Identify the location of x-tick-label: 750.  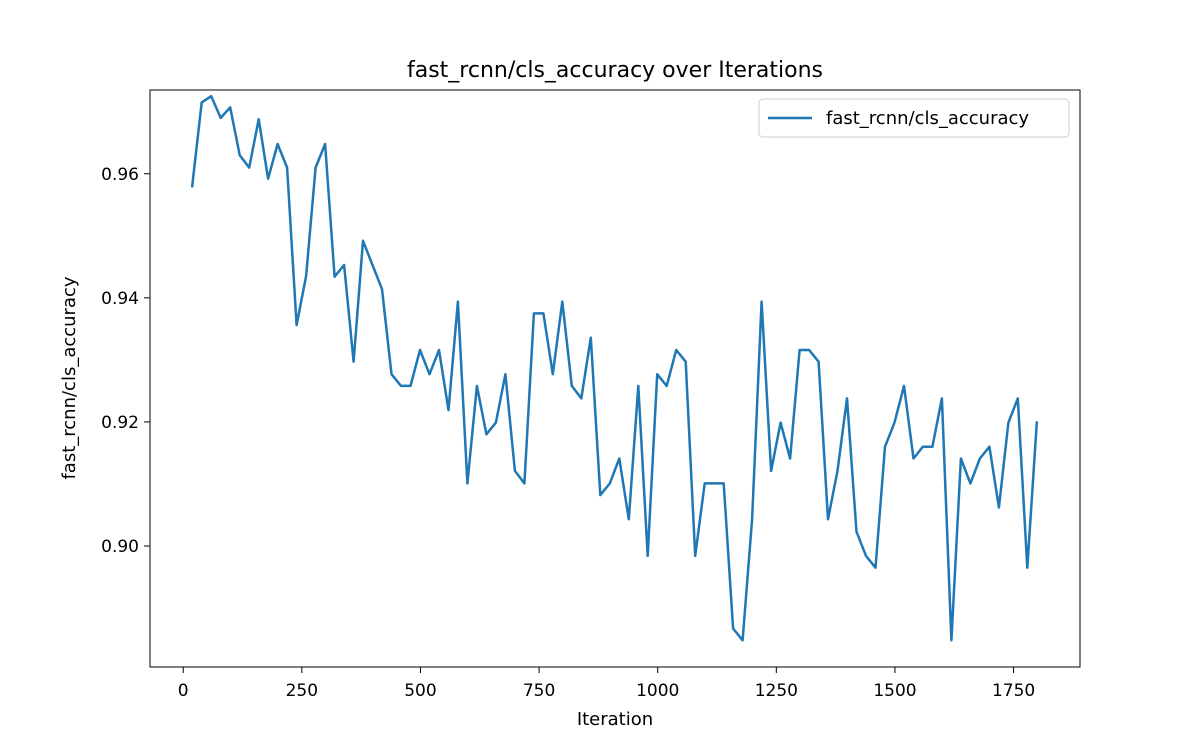
(539, 691).